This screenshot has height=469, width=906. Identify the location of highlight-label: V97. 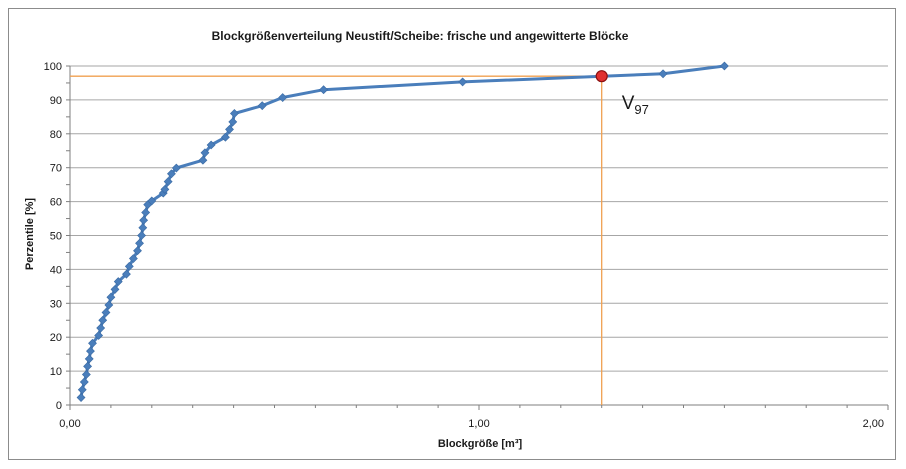
(635, 105).